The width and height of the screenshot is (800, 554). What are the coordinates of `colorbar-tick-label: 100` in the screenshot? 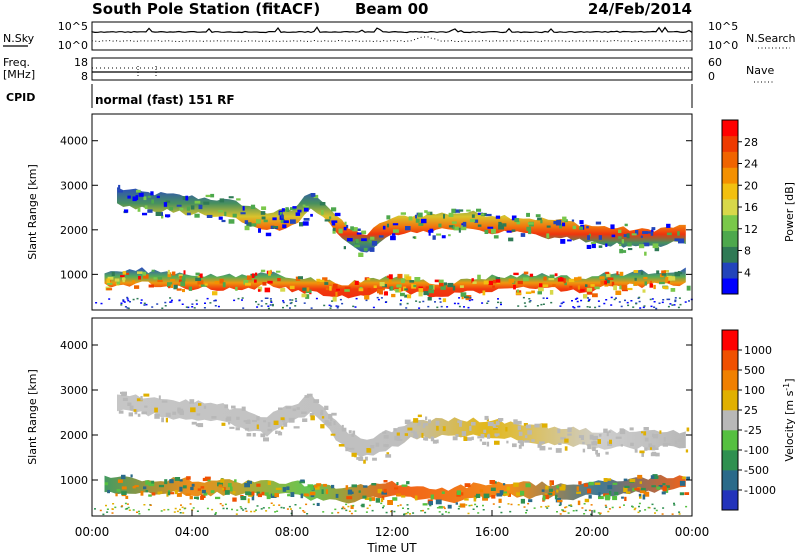 It's located at (754, 390).